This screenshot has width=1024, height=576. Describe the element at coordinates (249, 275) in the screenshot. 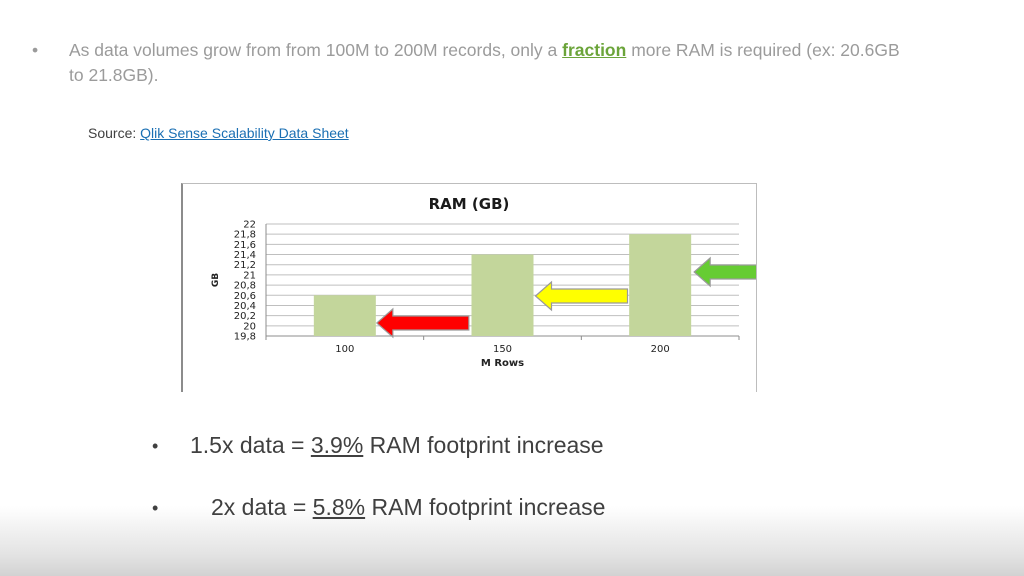

I see `y-tick-label: 21` at that location.